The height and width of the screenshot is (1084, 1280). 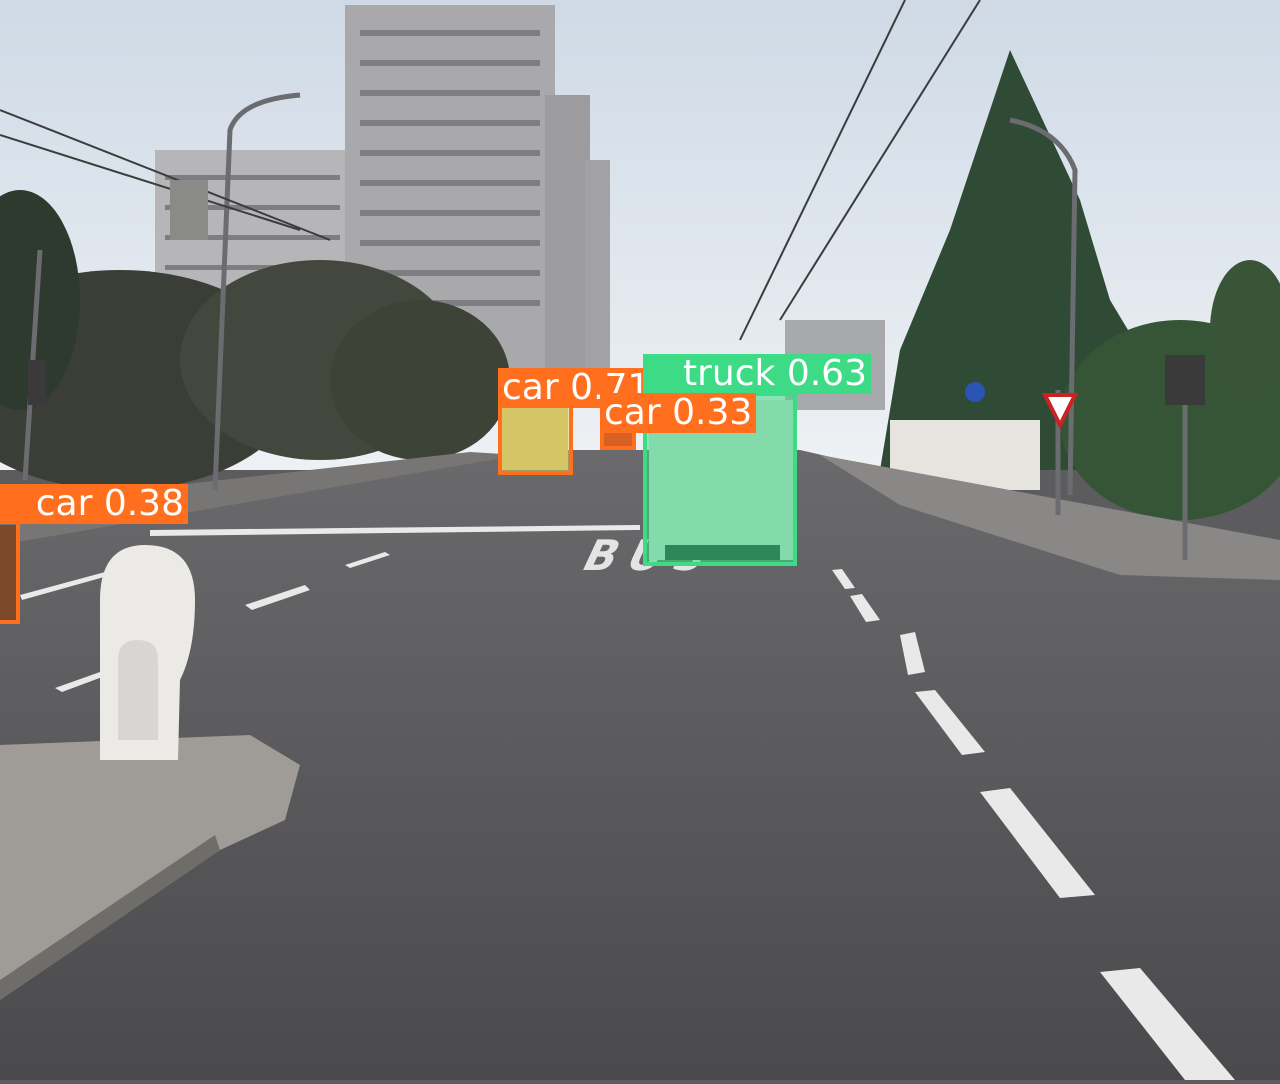 What do you see at coordinates (255, 340) in the screenshot?
I see `trees-left` at bounding box center [255, 340].